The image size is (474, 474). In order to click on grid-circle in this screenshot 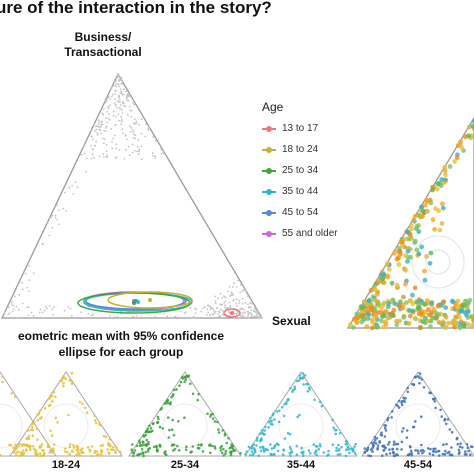, I will do `click(301, 426)`.